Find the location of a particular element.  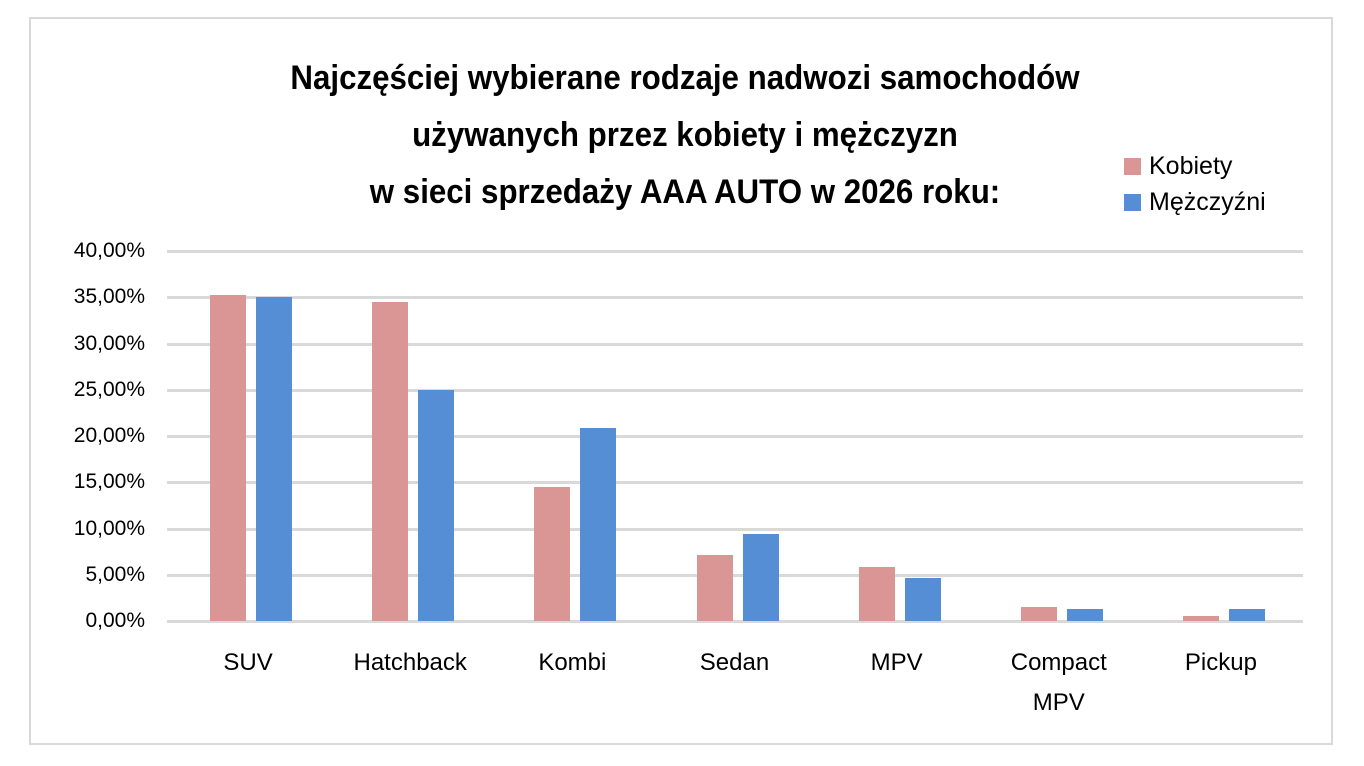

bar-compact-mpv-kobiety is located at coordinates (1038, 614).